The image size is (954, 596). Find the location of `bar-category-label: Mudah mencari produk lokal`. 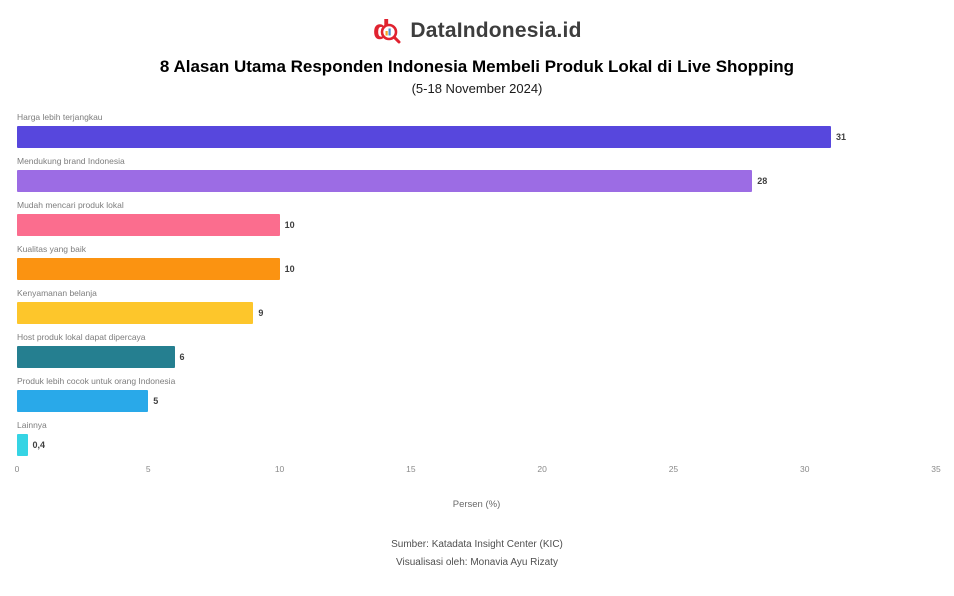

bar-category-label: Mudah mencari produk lokal is located at coordinates (70, 205).